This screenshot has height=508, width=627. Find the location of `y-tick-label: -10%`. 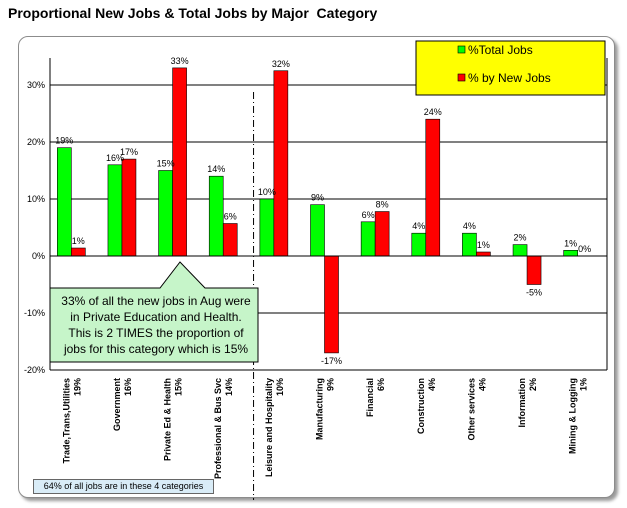

y-tick-label: -10% is located at coordinates (34, 313).